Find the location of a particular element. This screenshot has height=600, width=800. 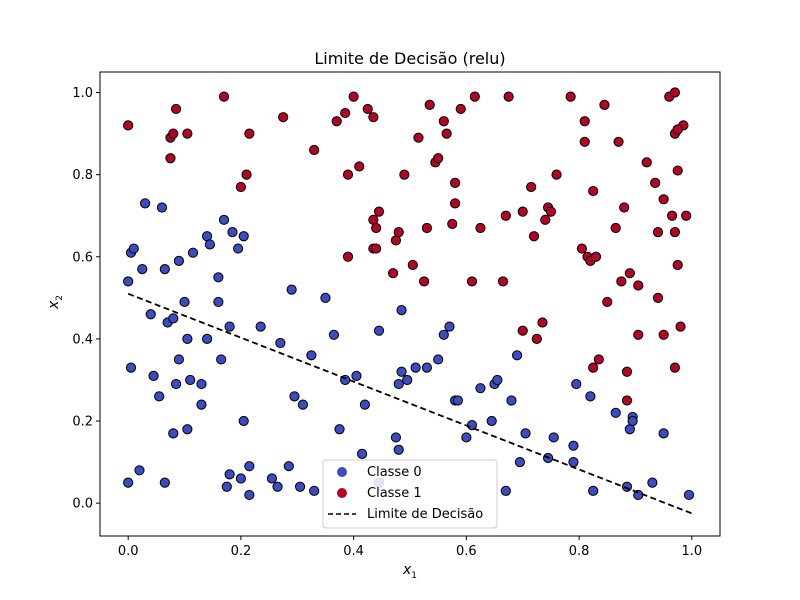

y-tick-label: 0.6 is located at coordinates (82, 257).